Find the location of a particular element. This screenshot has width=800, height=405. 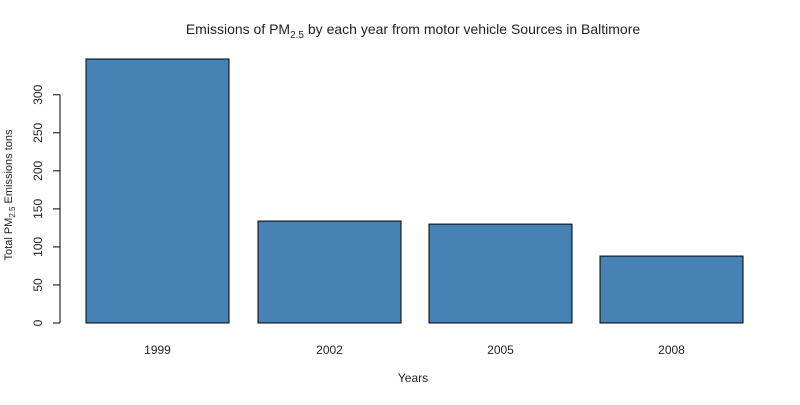

y-axis-label: Total PM2.5 Emissions tons is located at coordinates (10, 194).